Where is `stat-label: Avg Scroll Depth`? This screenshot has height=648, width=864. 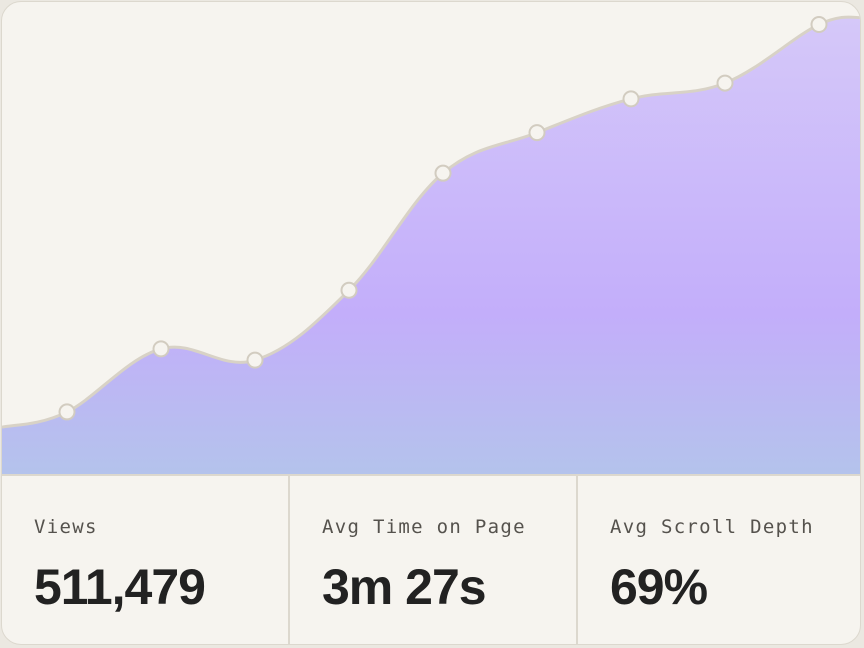
stat-label: Avg Scroll Depth is located at coordinates (712, 527).